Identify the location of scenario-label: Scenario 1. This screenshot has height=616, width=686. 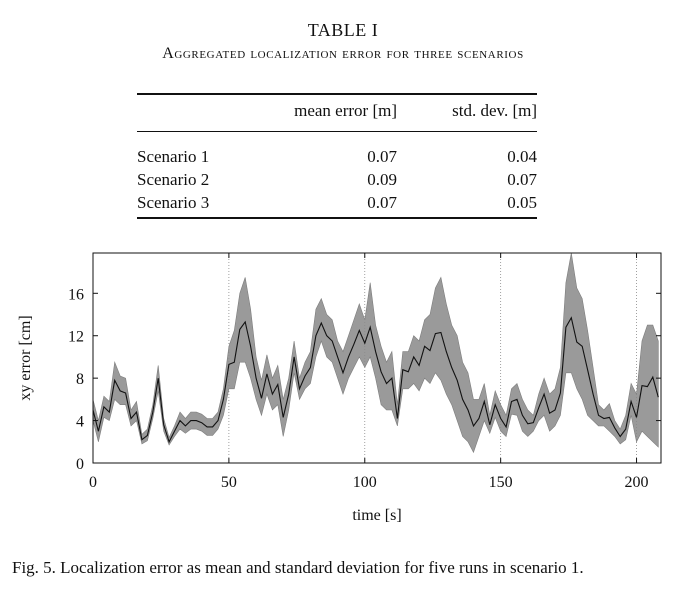
(173, 156).